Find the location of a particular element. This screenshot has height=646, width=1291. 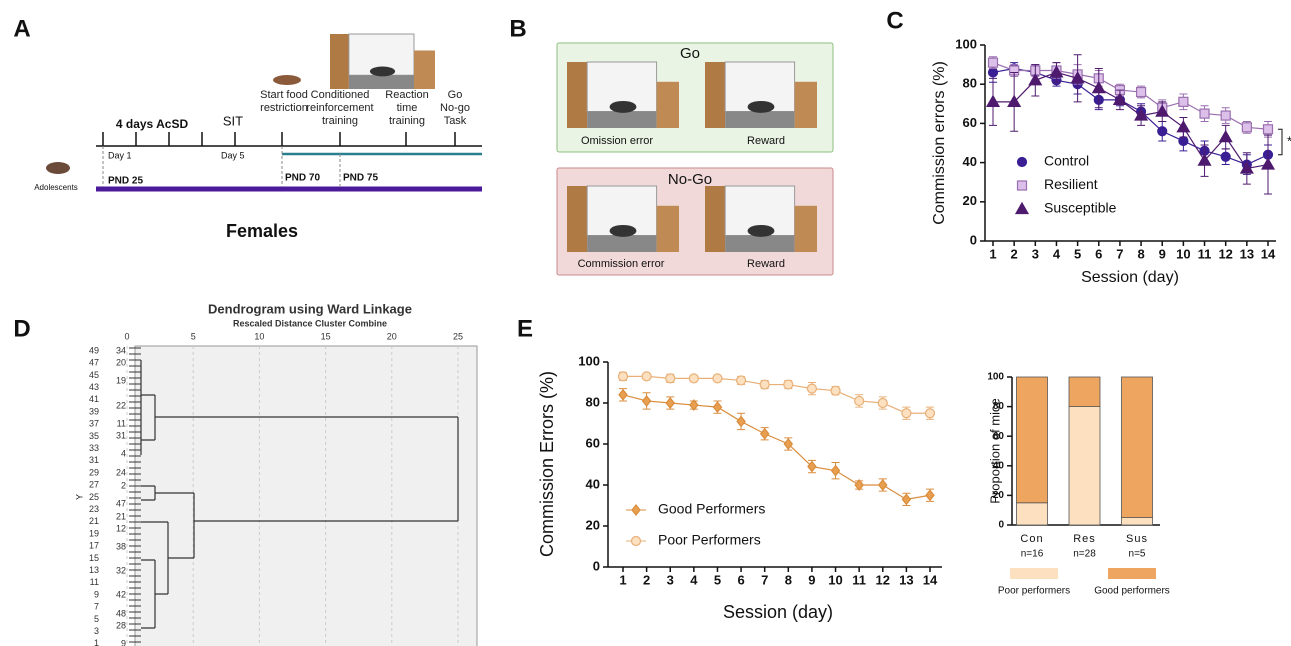

dendro-tick-label: 5 is located at coordinates (193, 336).